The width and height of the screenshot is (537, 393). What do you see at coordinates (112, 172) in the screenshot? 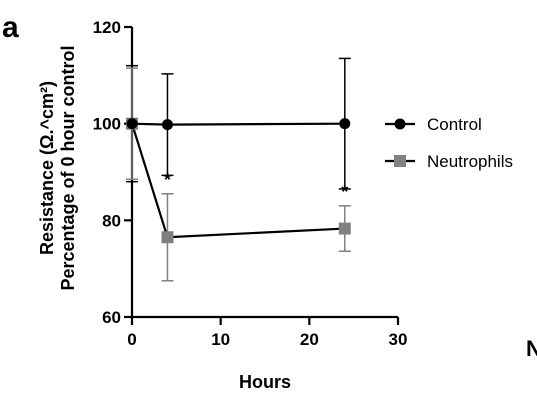
I see `y-ticks: 60 80 100 120` at bounding box center [112, 172].